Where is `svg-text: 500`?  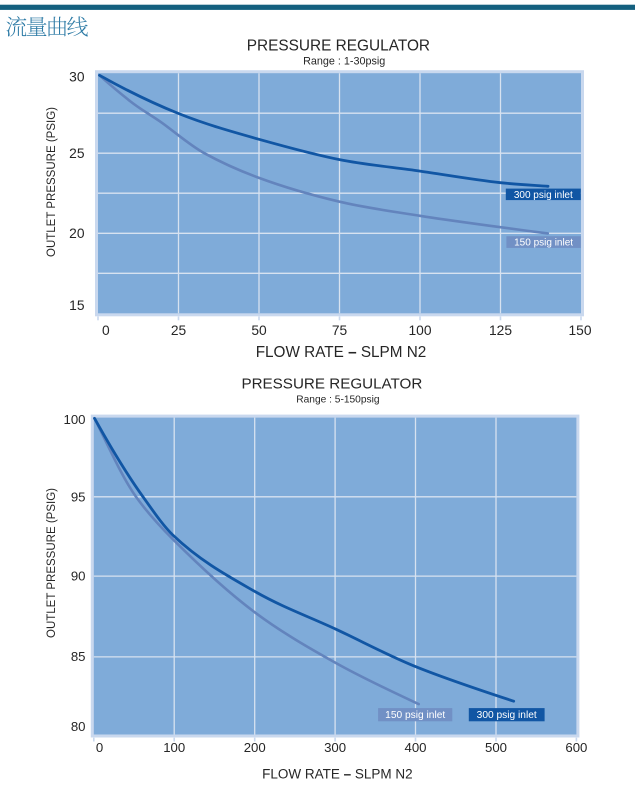
svg-text: 500 is located at coordinates (496, 747).